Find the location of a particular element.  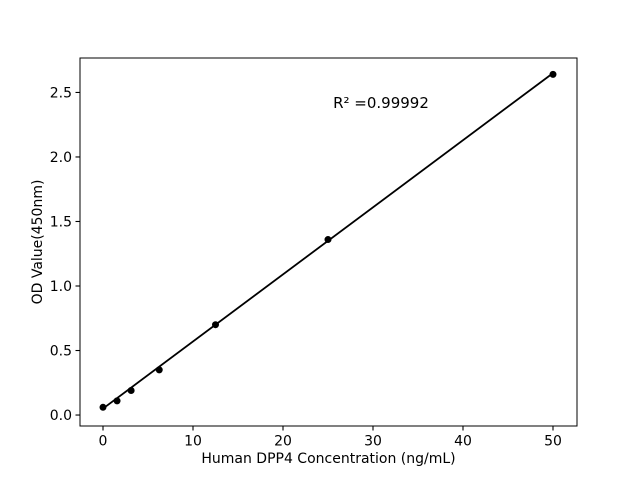

y-tick-label: 1.0 is located at coordinates (61, 287).